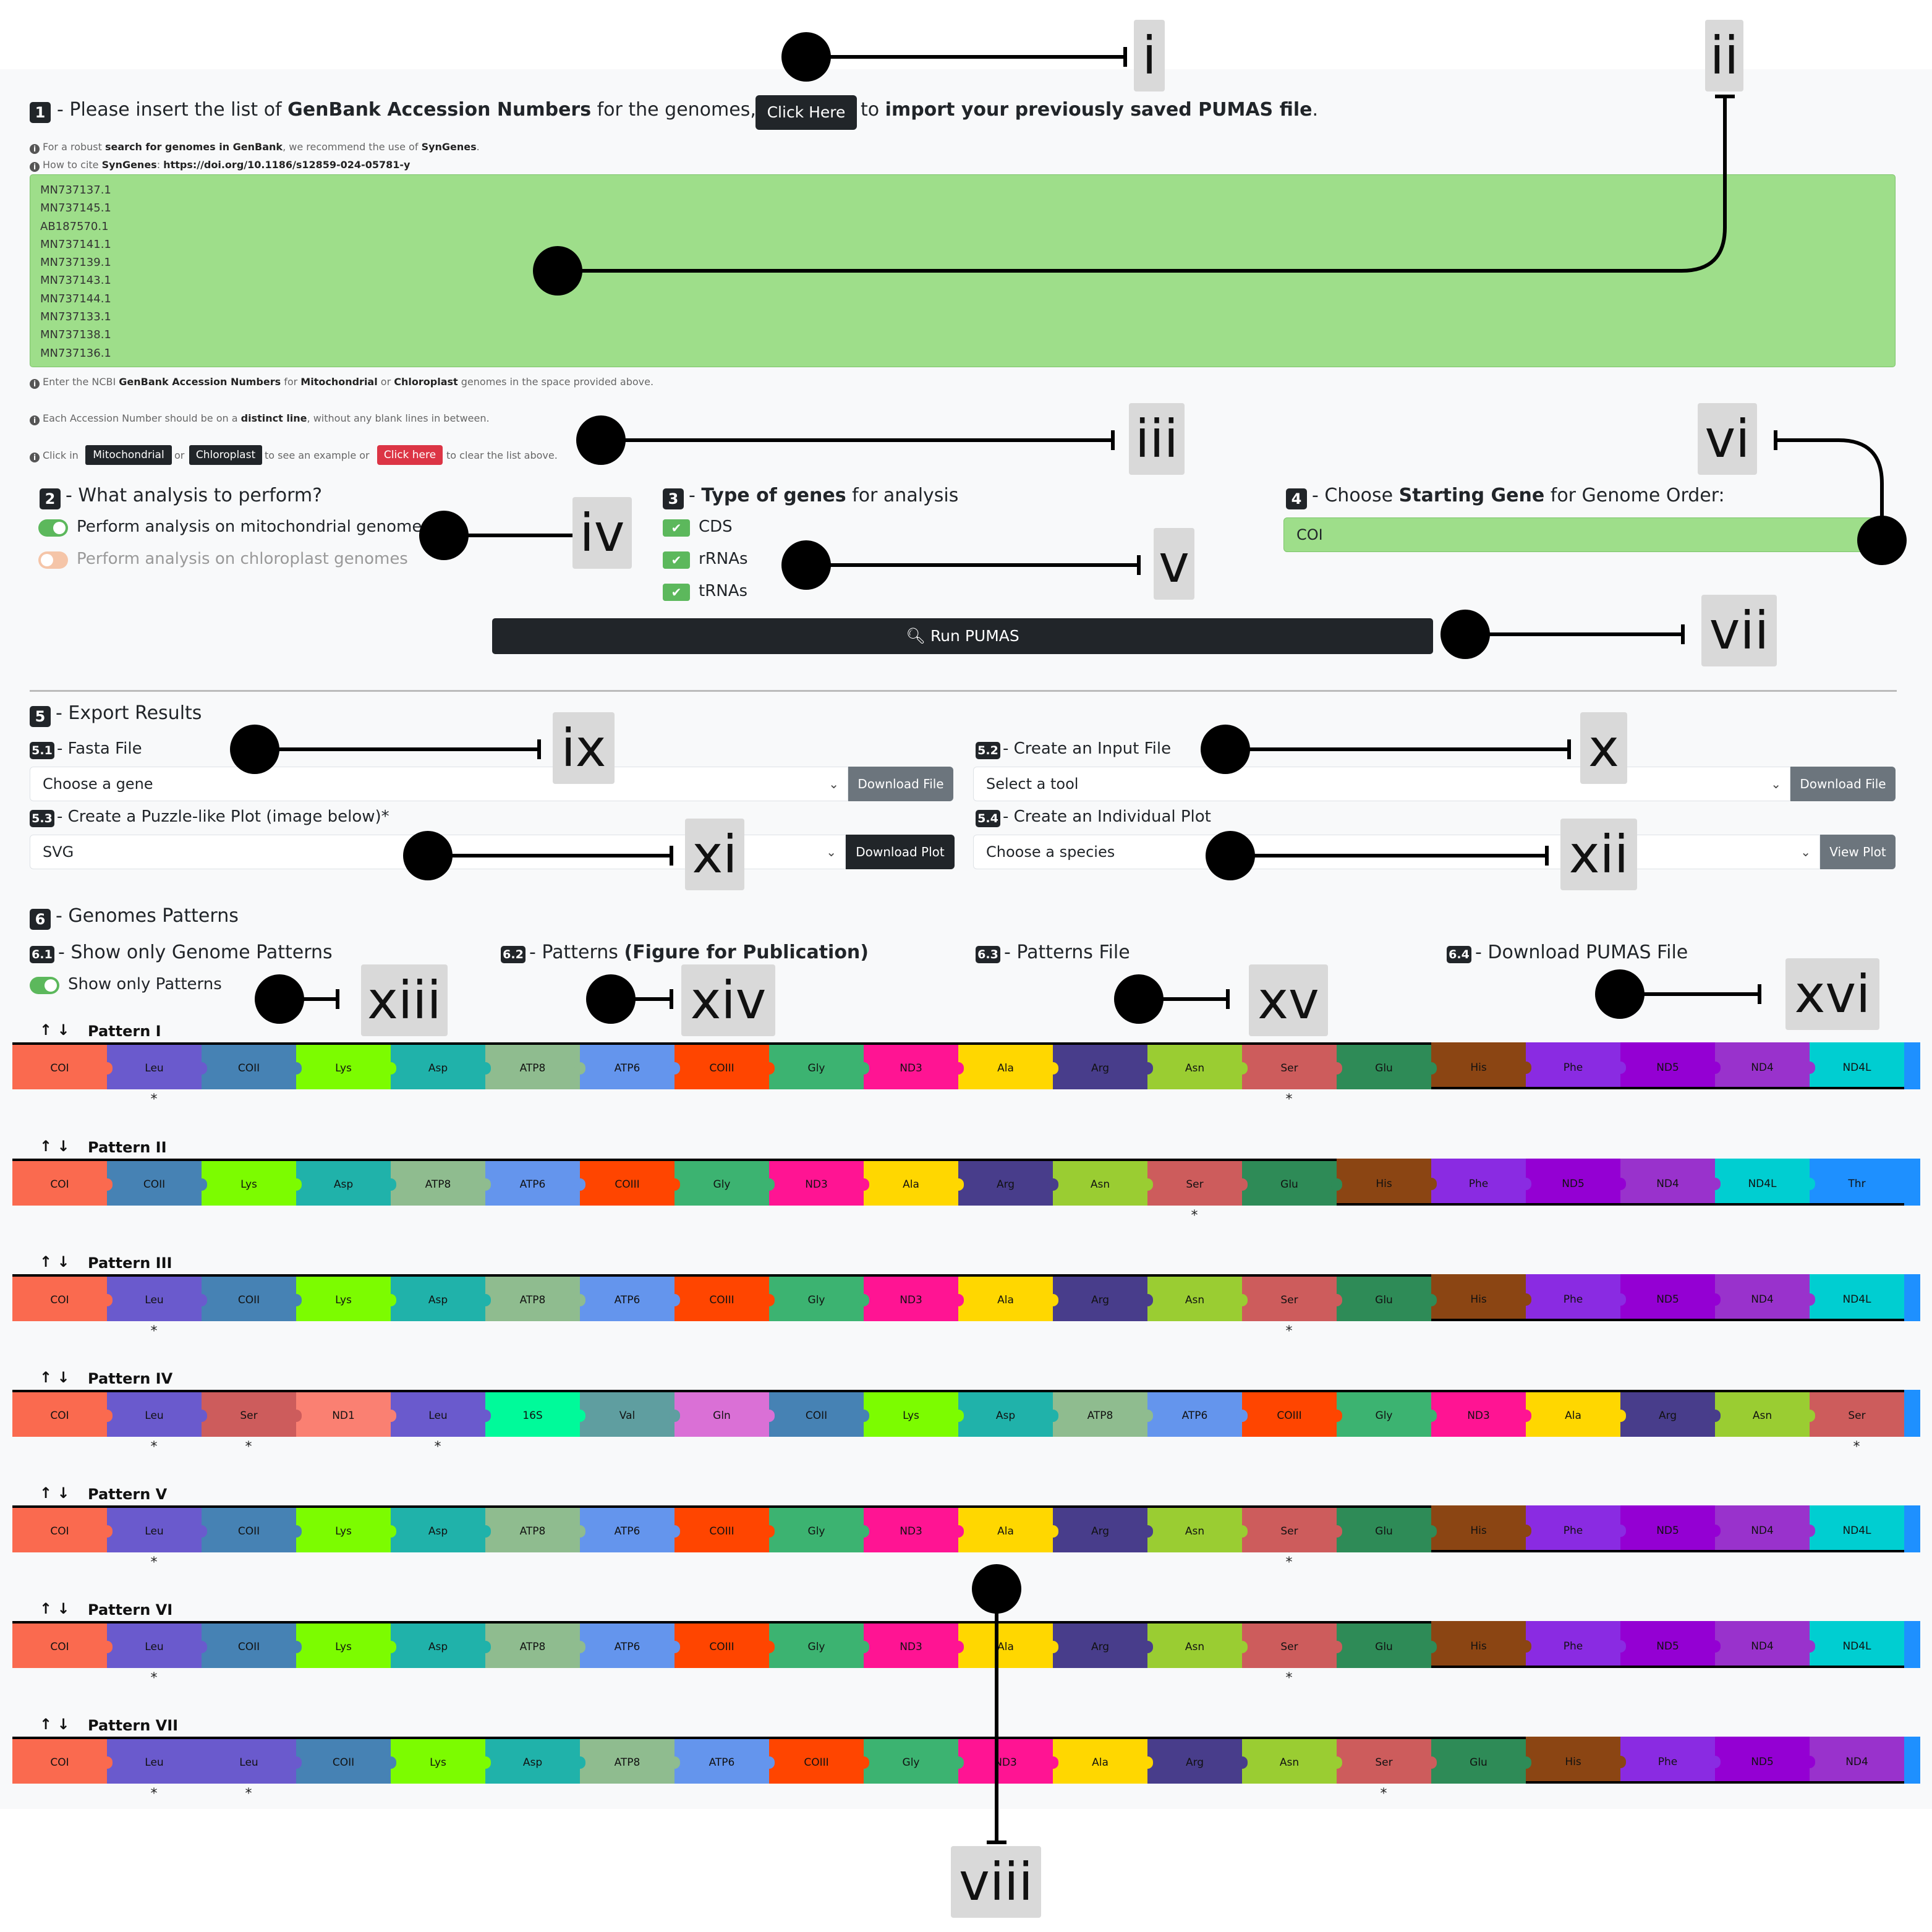 Image resolution: width=1932 pixels, height=1932 pixels. I want to click on trnas-checkbox: ✔, so click(677, 592).